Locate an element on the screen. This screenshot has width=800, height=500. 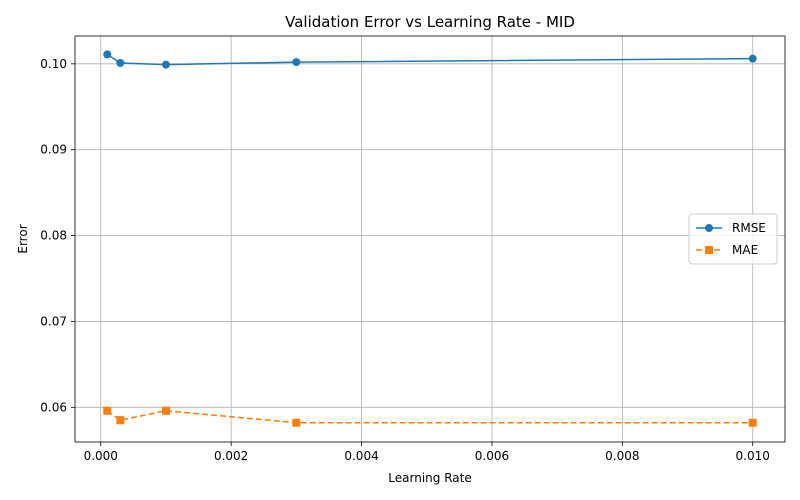
y-tick-label: 0.09 is located at coordinates (53, 150).